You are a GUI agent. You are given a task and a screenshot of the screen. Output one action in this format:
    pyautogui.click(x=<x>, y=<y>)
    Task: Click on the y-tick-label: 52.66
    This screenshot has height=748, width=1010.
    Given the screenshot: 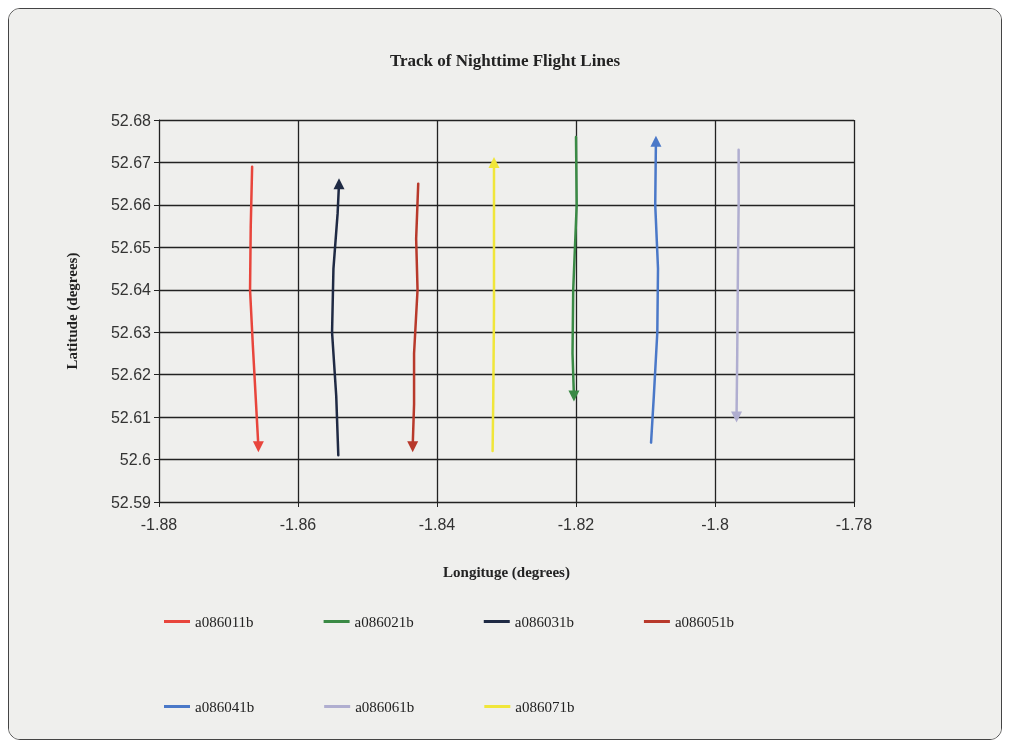 What is the action you would take?
    pyautogui.click(x=131, y=205)
    